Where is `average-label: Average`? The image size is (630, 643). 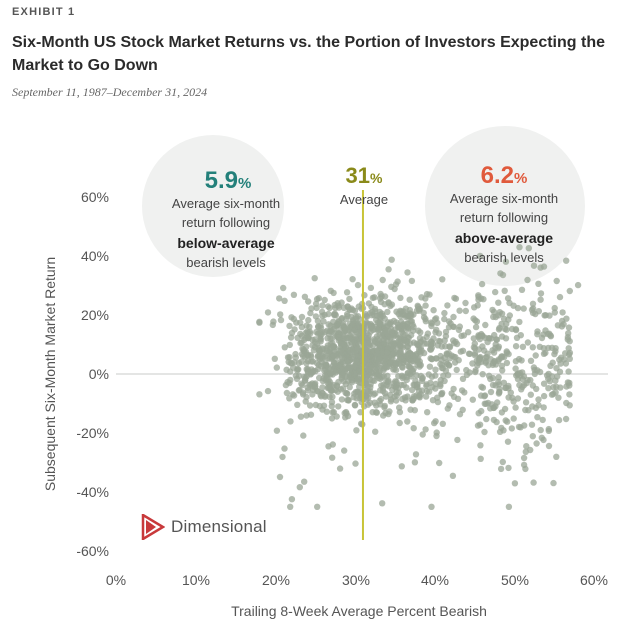
average-label: Average is located at coordinates (364, 199).